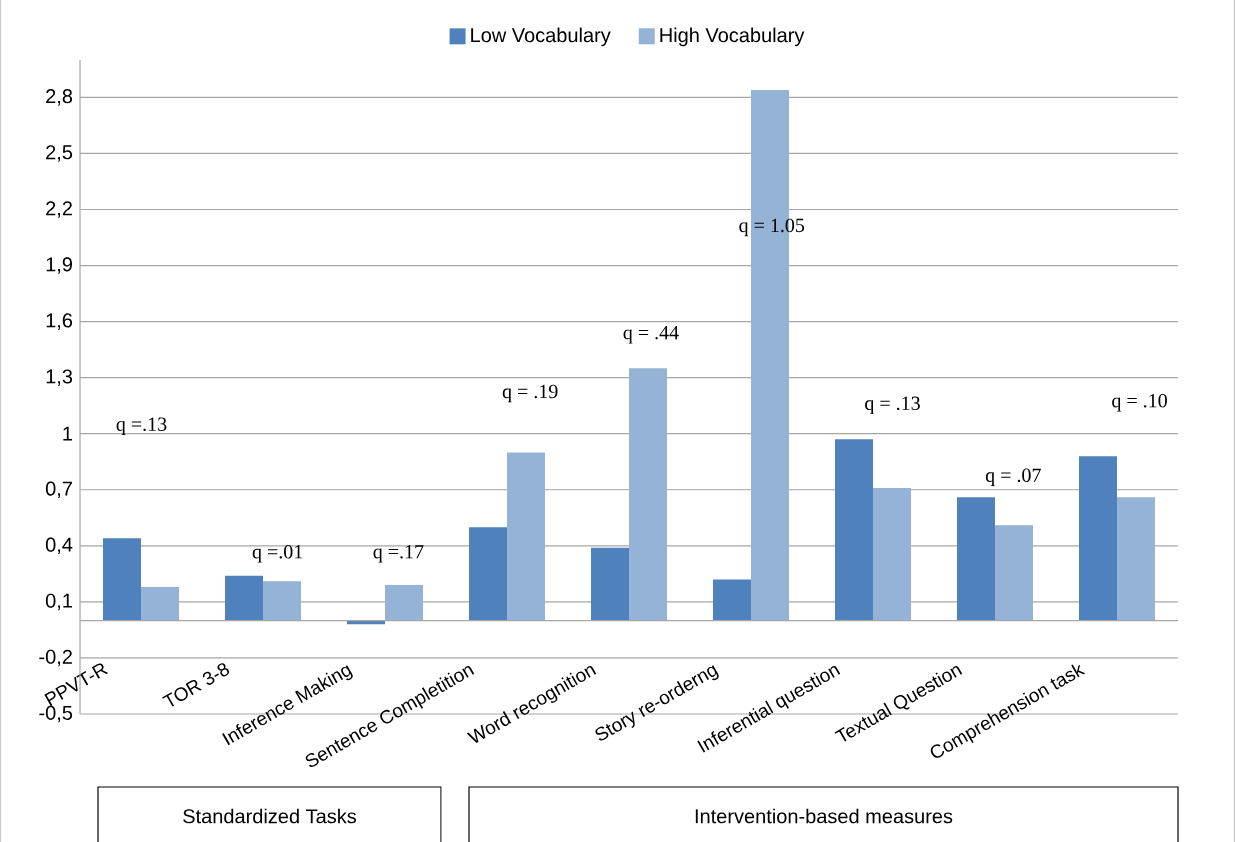  Describe the element at coordinates (270, 816) in the screenshot. I see `text: Standardized Tasks` at that location.